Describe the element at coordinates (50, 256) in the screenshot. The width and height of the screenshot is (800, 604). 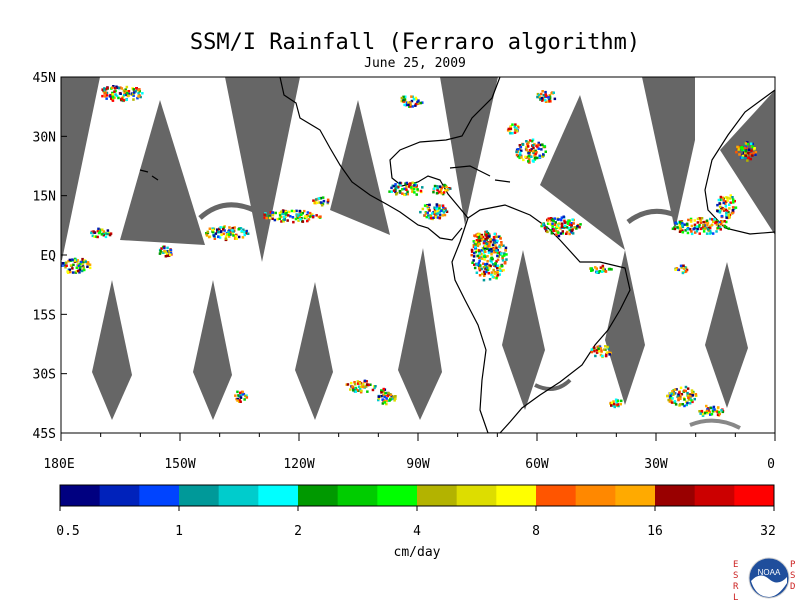
I see `latitude-axis: 45N 30N 15N EQ 15S 30S 45S` at that location.